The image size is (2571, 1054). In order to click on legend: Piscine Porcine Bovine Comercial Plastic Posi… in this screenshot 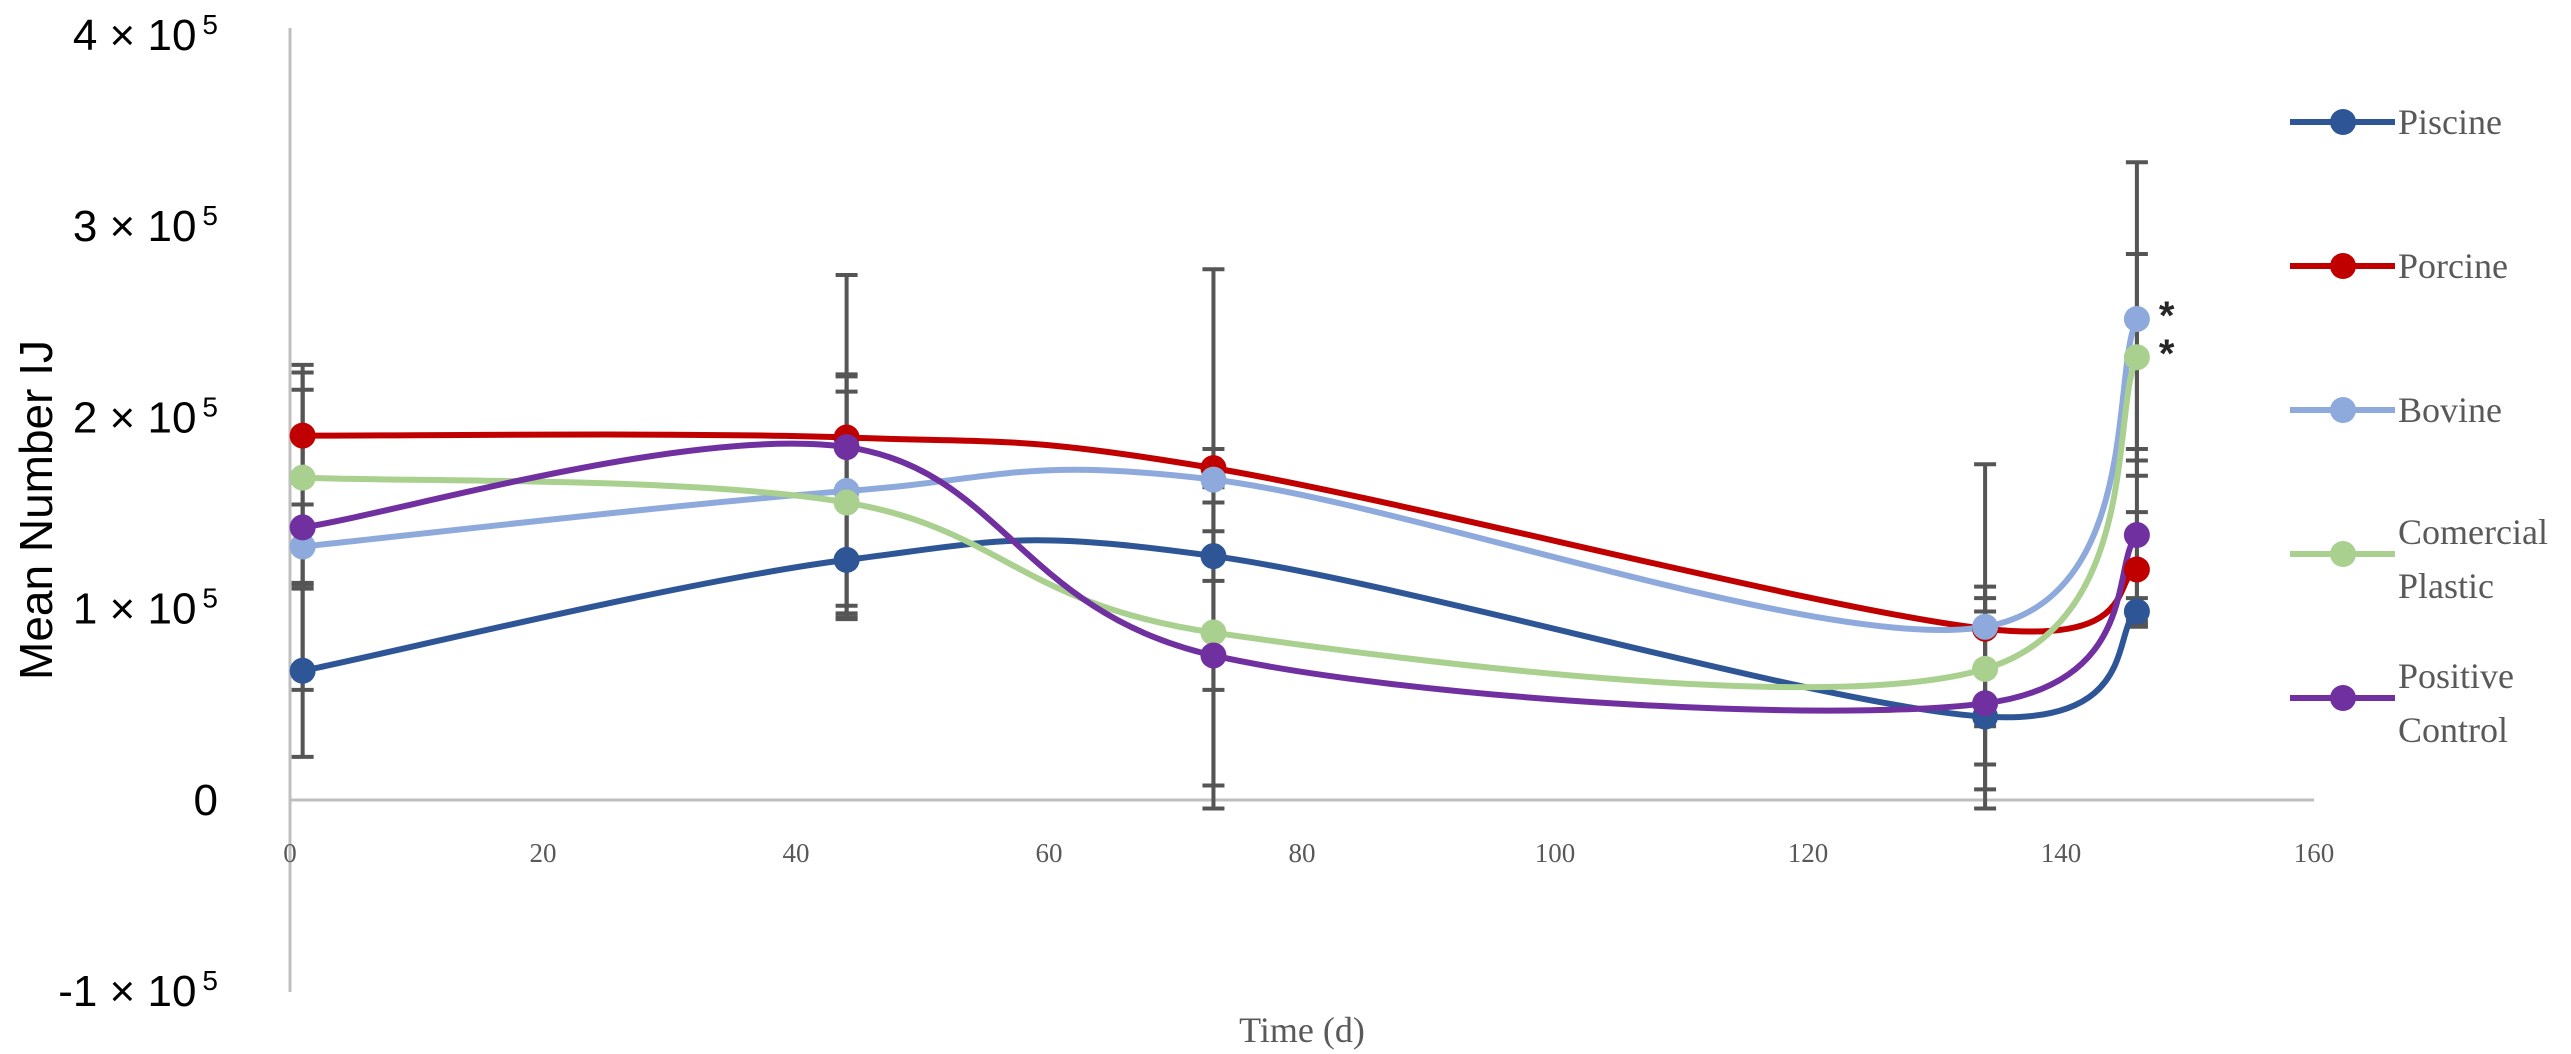, I will do `click(2419, 426)`.